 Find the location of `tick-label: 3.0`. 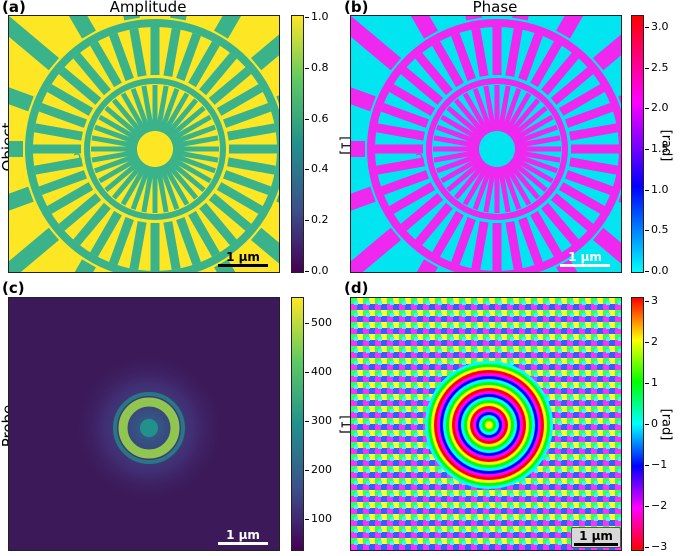

tick-label: 3.0 is located at coordinates (660, 26).